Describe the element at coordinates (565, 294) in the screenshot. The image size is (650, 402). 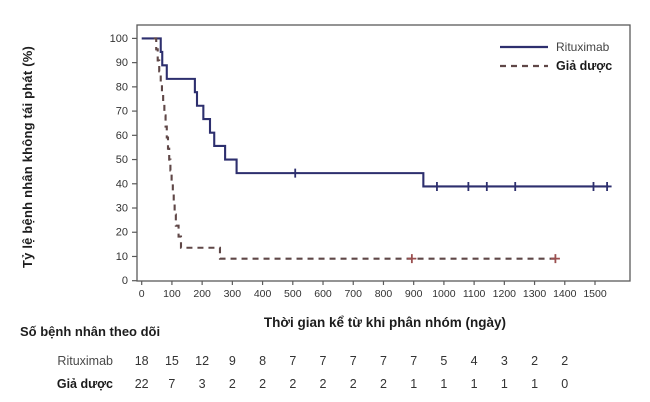
I see `x-tick-label: 1400` at that location.